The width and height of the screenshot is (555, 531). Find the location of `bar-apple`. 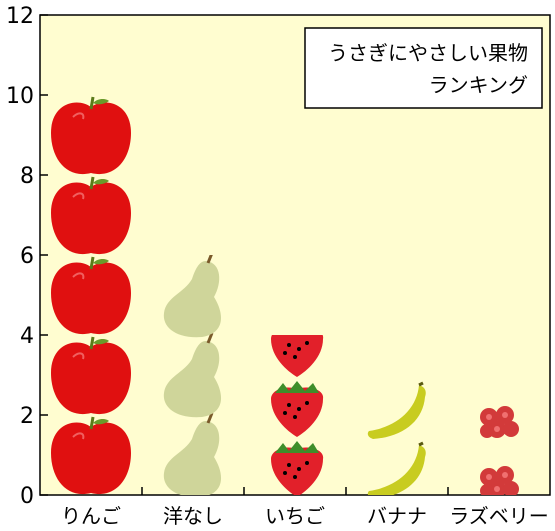

bar-apple is located at coordinates (91, 295).